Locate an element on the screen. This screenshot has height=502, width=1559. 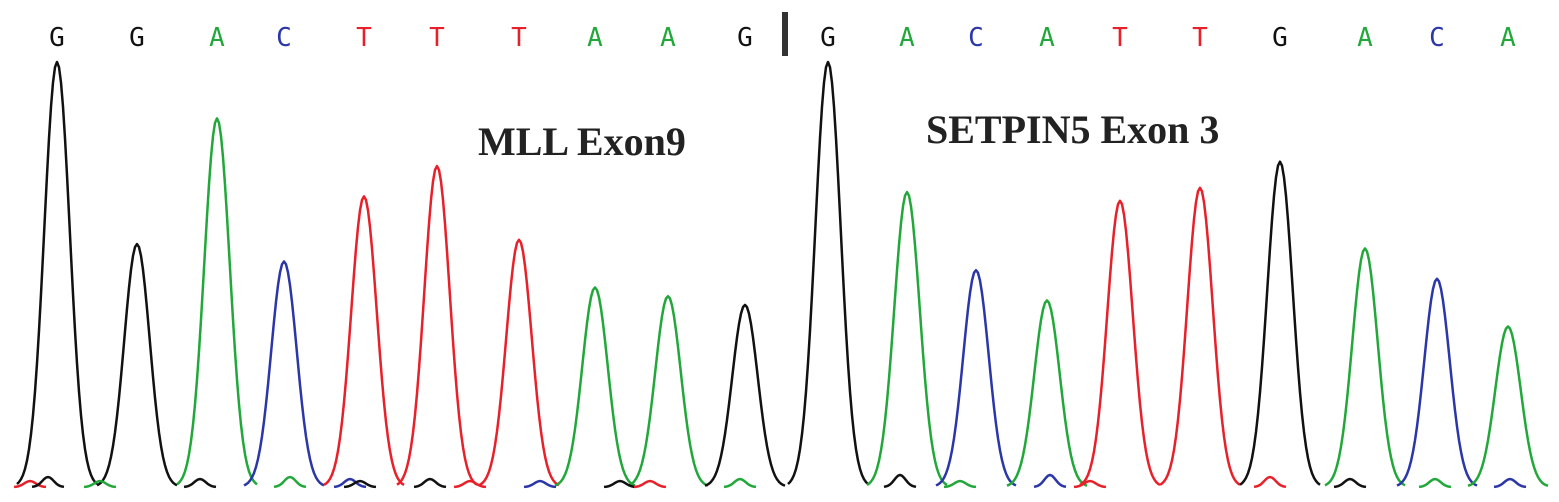
base-call-2: A is located at coordinates (217, 38).